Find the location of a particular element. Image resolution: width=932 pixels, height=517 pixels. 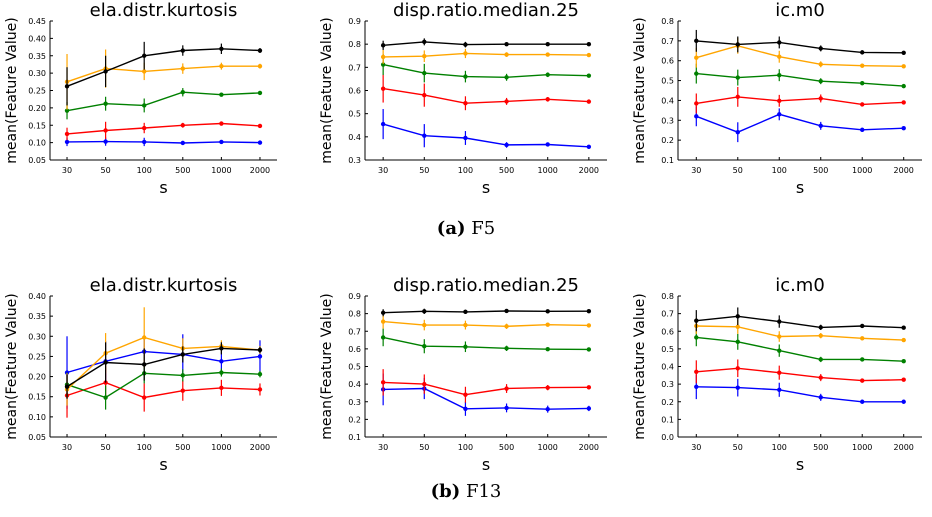

y-tick-label: 0.25 is located at coordinates (37, 91).